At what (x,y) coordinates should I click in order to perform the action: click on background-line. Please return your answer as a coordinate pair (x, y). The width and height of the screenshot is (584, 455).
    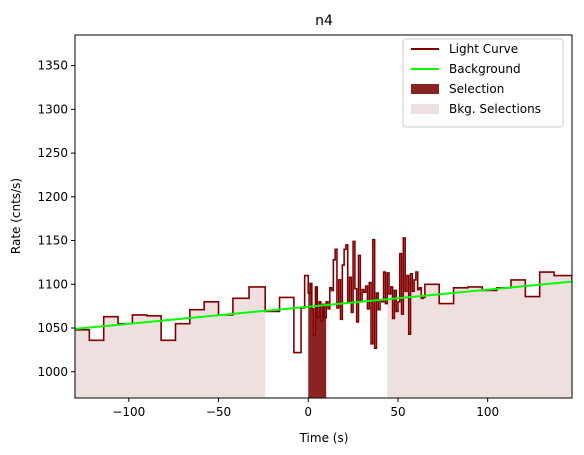
    Looking at the image, I should click on (323, 305).